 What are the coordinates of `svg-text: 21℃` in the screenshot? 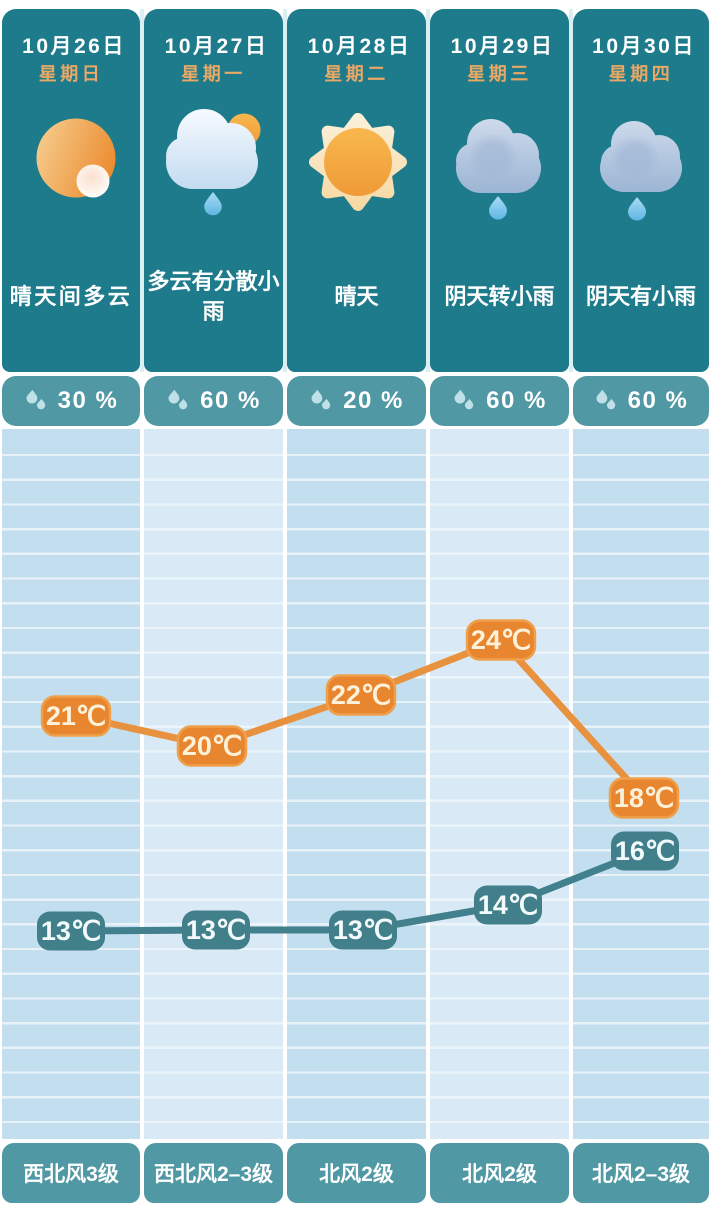 It's located at (76, 716).